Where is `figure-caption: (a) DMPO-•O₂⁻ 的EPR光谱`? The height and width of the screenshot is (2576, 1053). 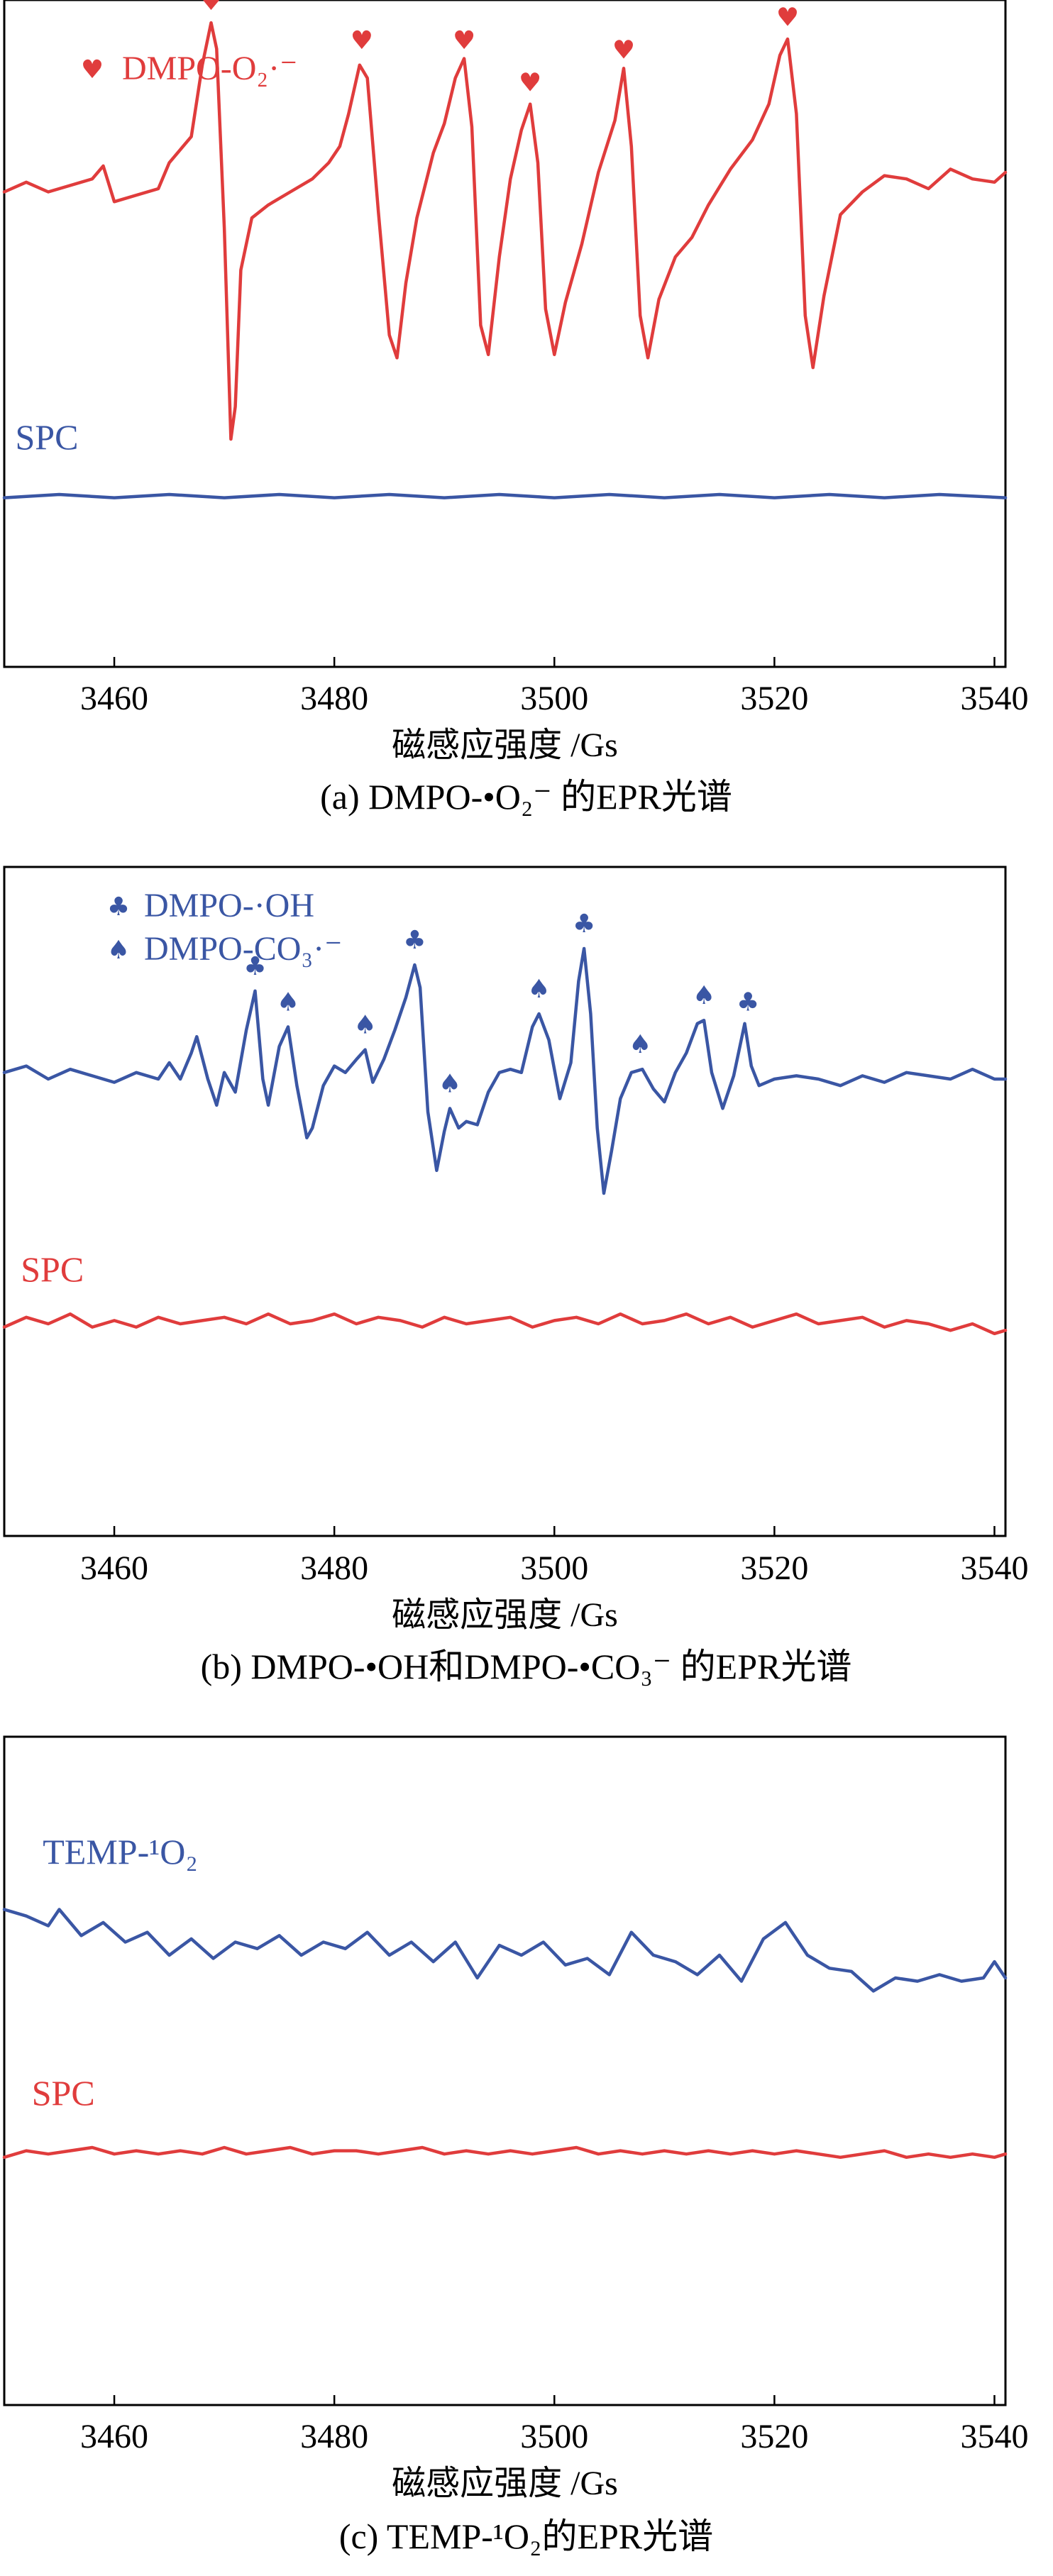
figure-caption: (a) DMPO-•O₂⁻ 的EPR光谱 is located at coordinates (526, 797).